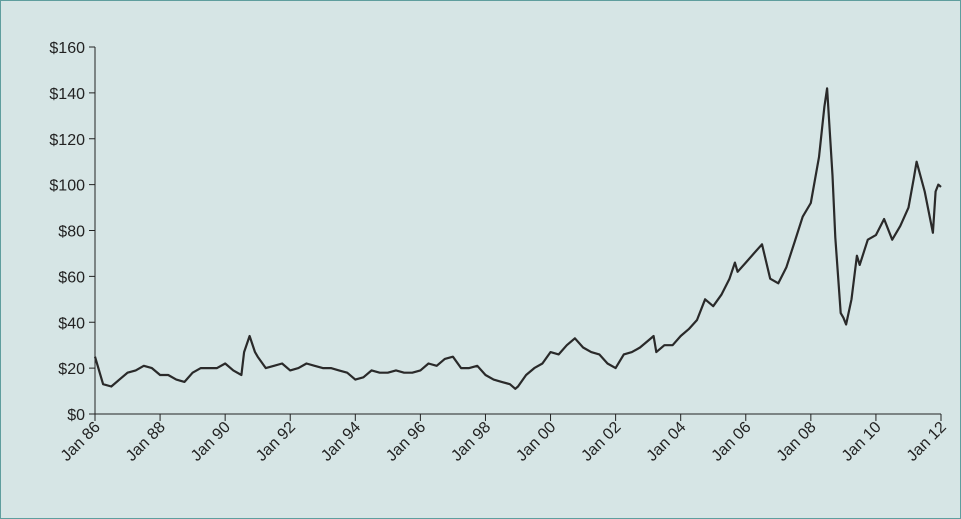  Describe the element at coordinates (71, 277) in the screenshot. I see `y-tick-label: $60` at that location.